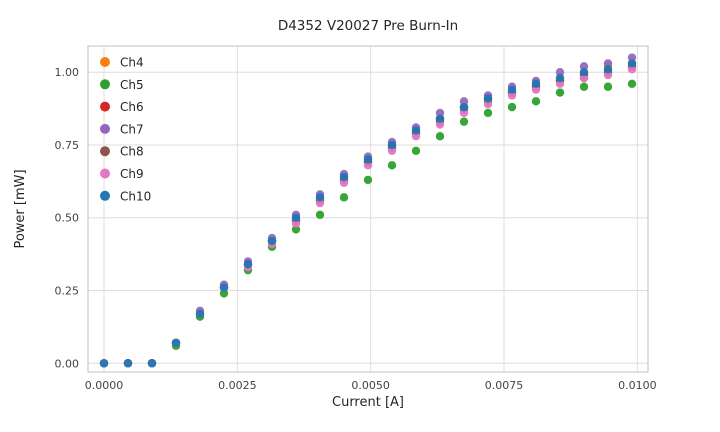 This screenshot has width=720, height=432. What do you see at coordinates (67, 72) in the screenshot?
I see `y-tick-label: 1.00` at bounding box center [67, 72].